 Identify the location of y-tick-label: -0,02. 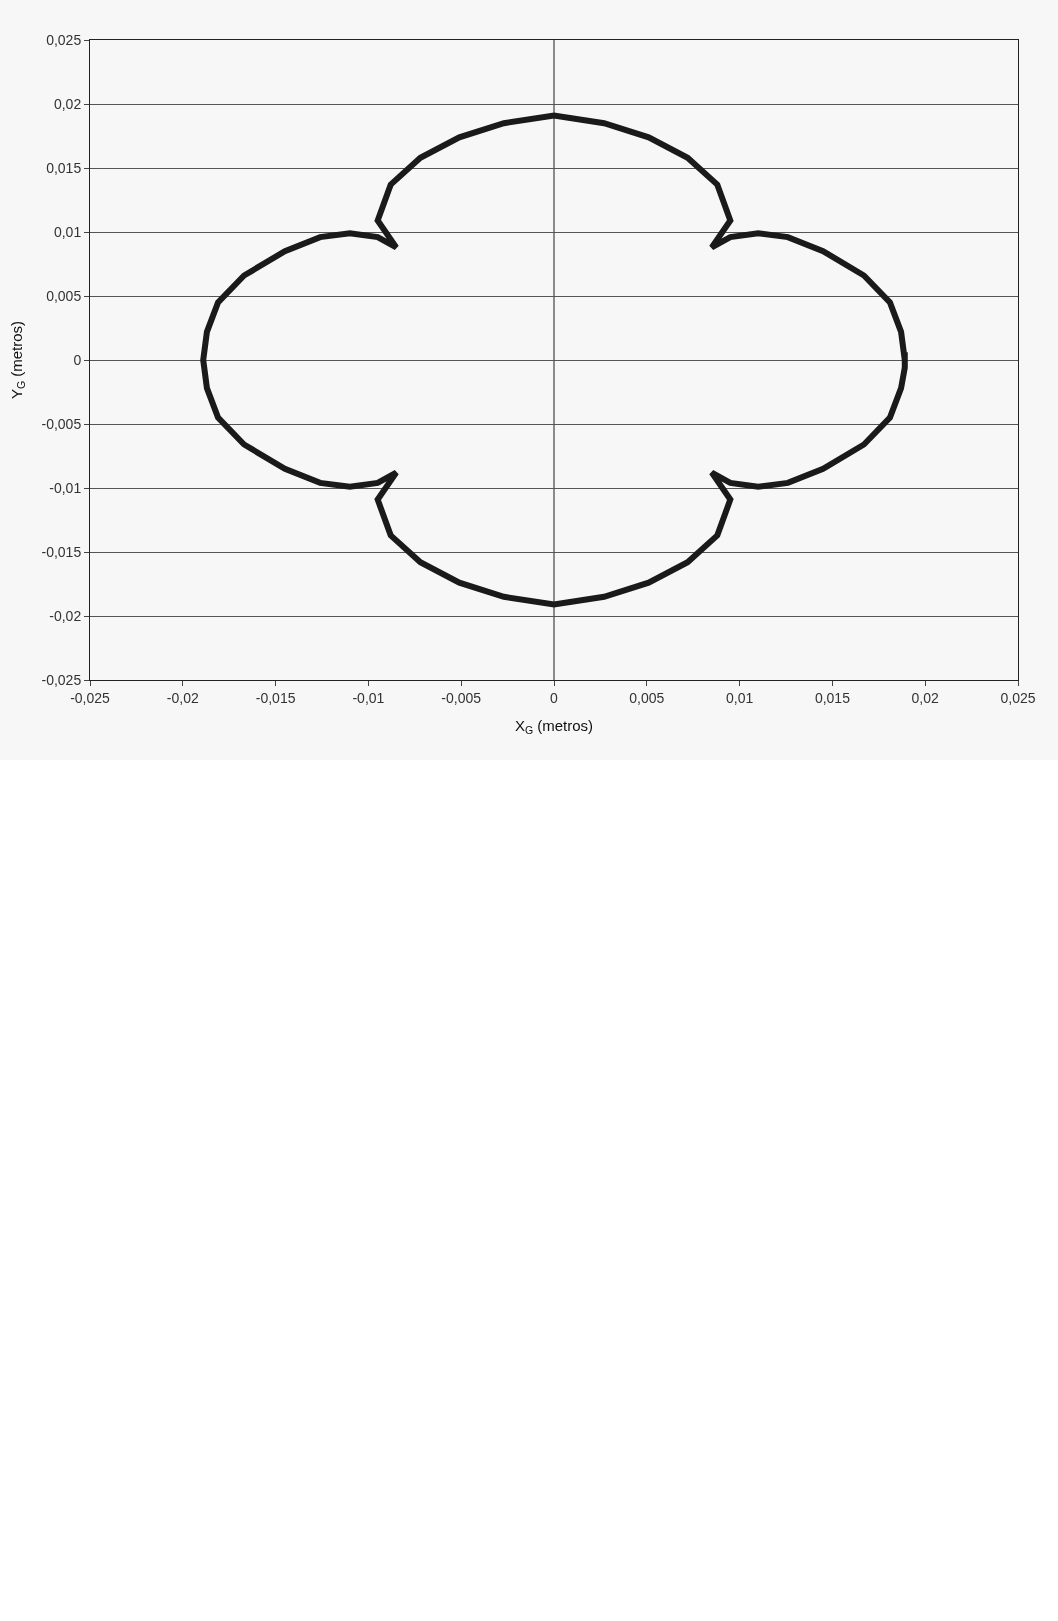
(65, 615).